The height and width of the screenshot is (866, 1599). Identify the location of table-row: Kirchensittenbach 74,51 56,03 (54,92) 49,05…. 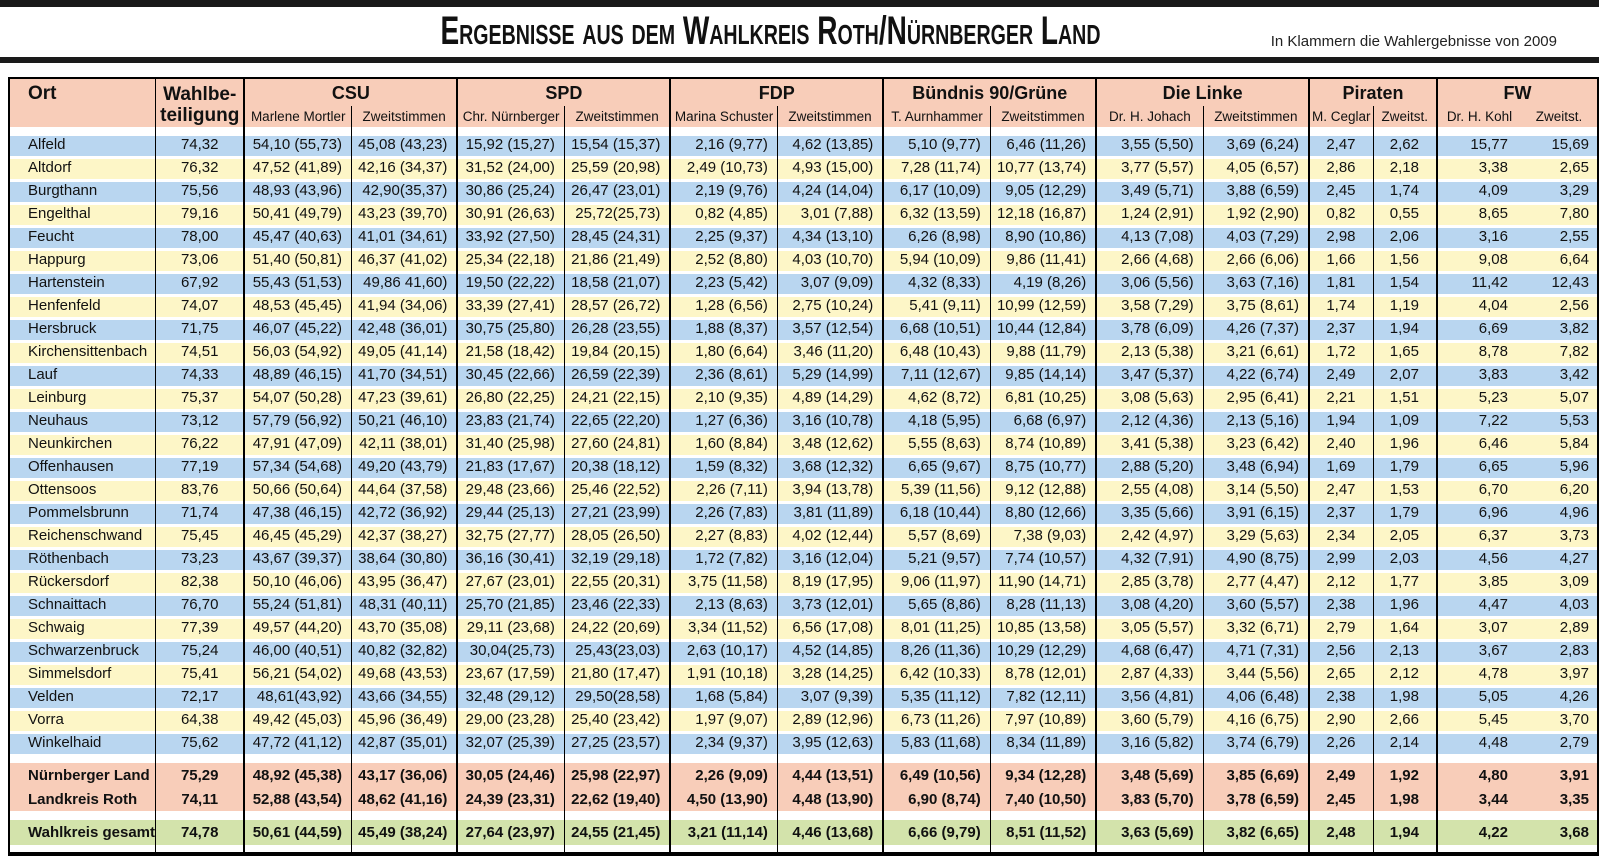
(803, 351).